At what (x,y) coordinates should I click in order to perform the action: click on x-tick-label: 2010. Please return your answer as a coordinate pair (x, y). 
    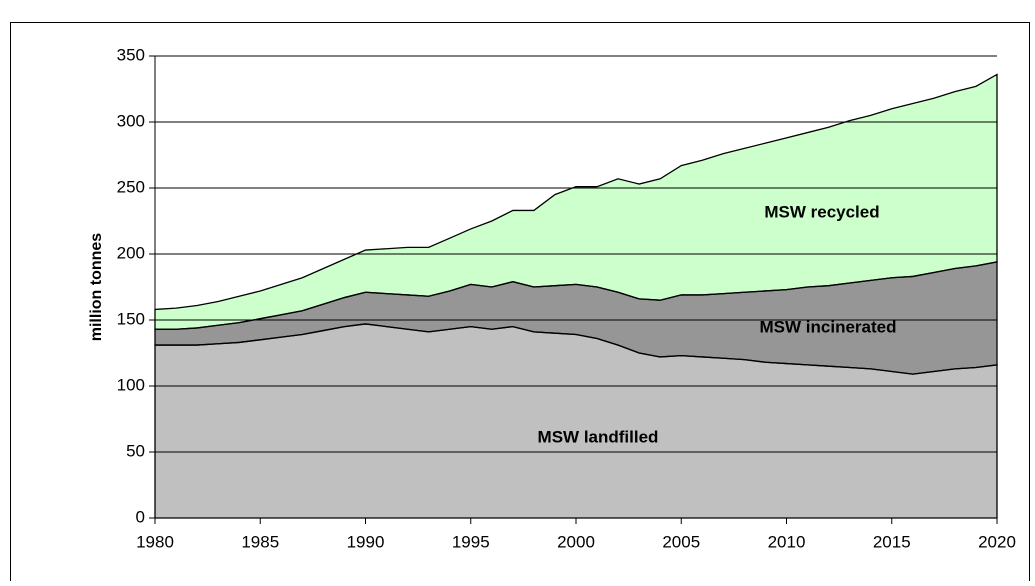
    Looking at the image, I should click on (787, 541).